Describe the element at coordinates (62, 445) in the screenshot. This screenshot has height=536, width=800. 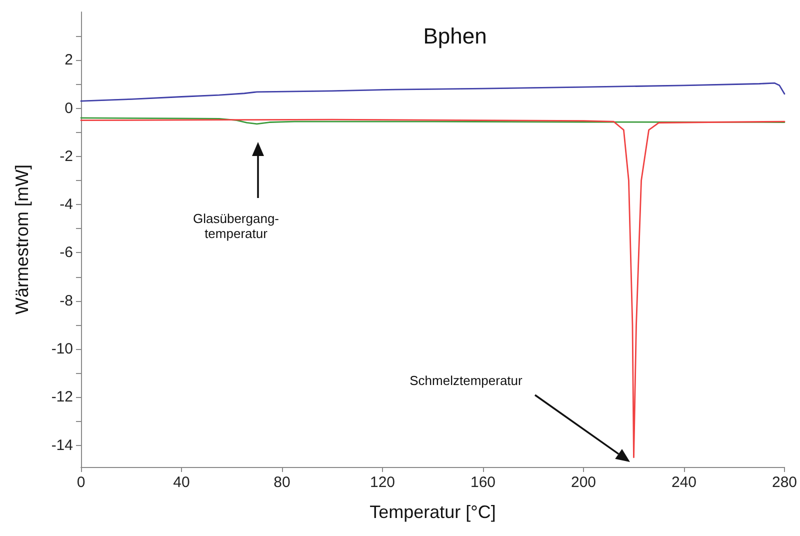
I see `y-tick-label: -14` at that location.